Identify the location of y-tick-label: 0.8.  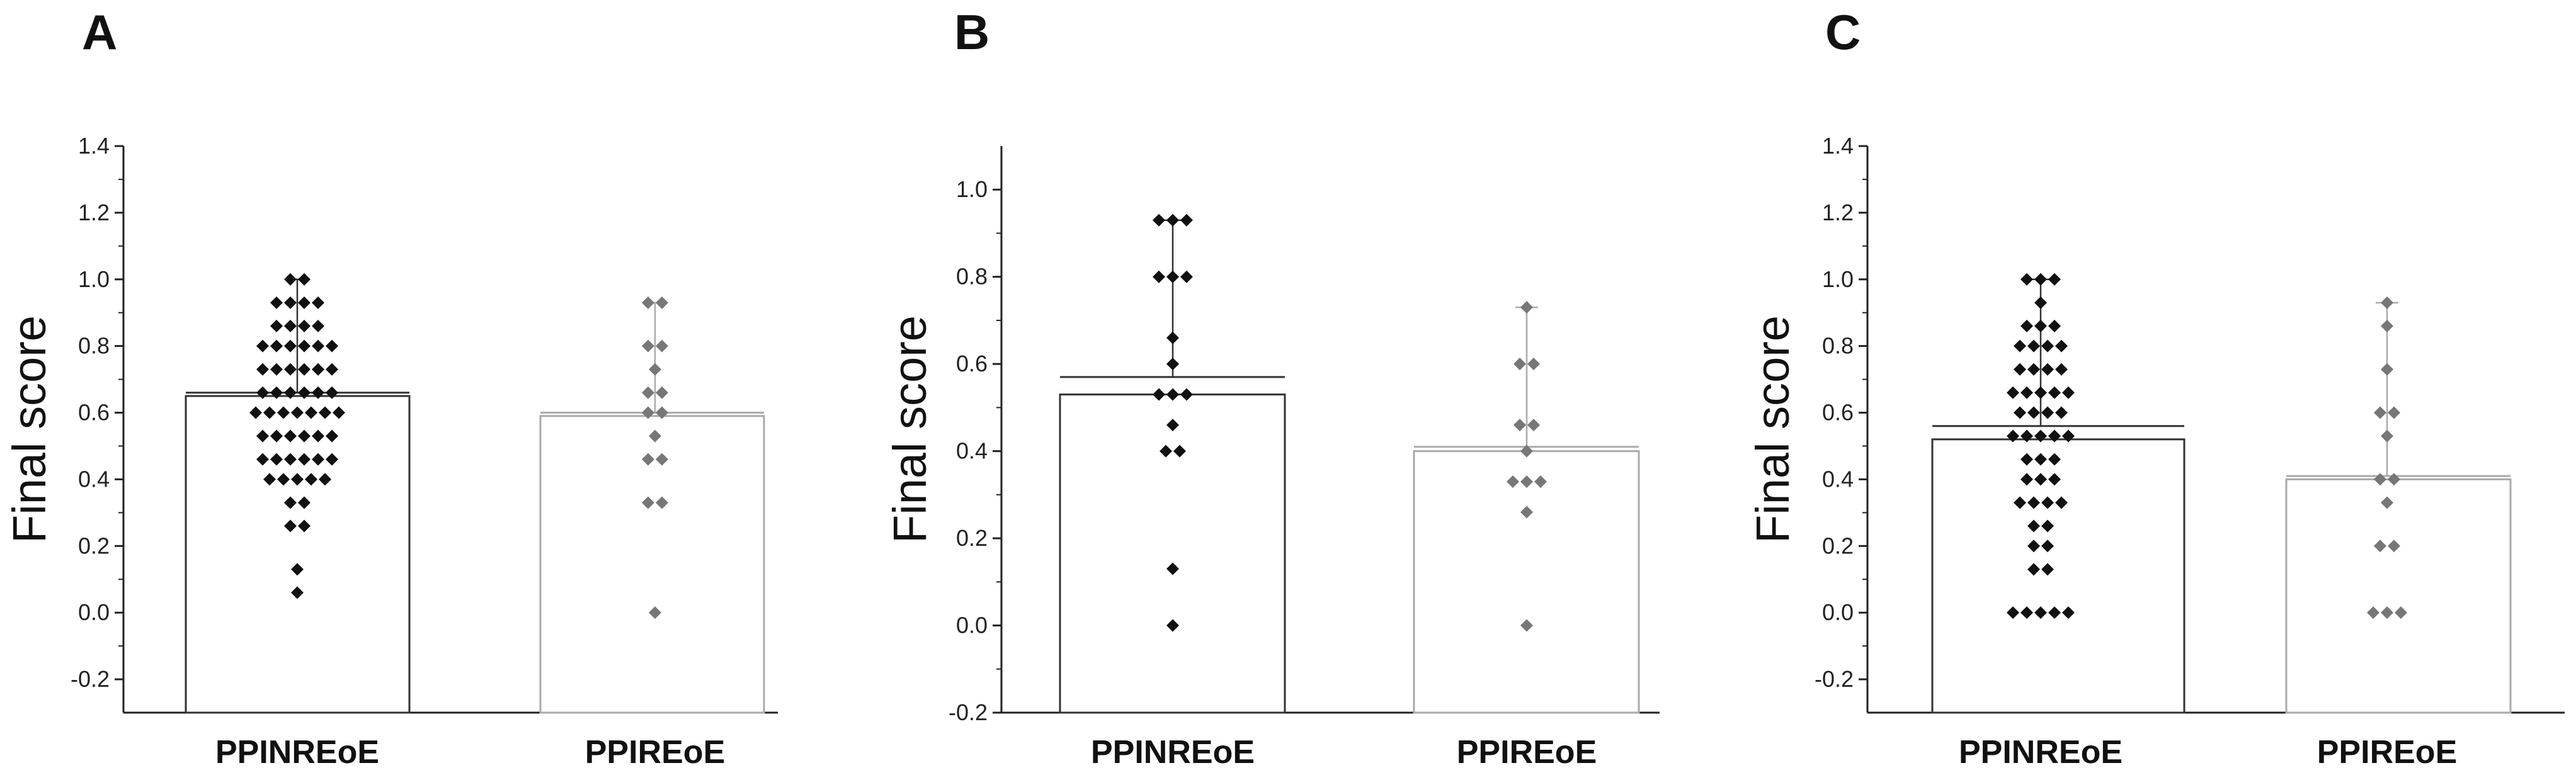
(1838, 346).